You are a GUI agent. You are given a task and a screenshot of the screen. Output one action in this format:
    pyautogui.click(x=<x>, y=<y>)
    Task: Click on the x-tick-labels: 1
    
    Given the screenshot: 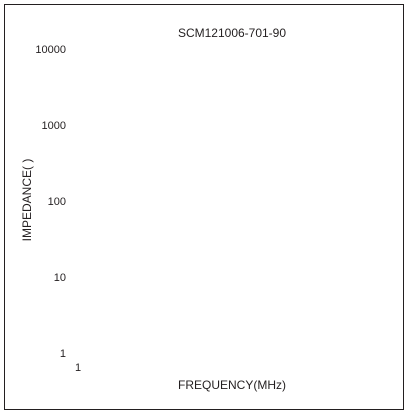 What is the action you would take?
    pyautogui.click(x=78, y=368)
    